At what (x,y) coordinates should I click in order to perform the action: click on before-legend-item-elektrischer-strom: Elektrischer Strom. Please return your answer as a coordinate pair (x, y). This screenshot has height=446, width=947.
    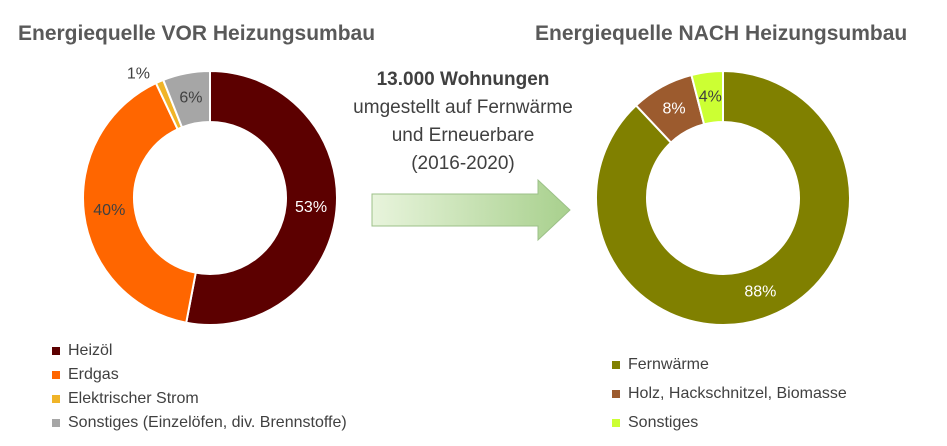
    Looking at the image, I should click on (199, 399).